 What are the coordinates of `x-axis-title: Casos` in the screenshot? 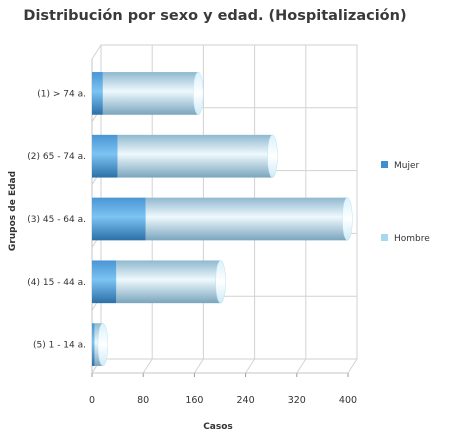 It's located at (218, 427).